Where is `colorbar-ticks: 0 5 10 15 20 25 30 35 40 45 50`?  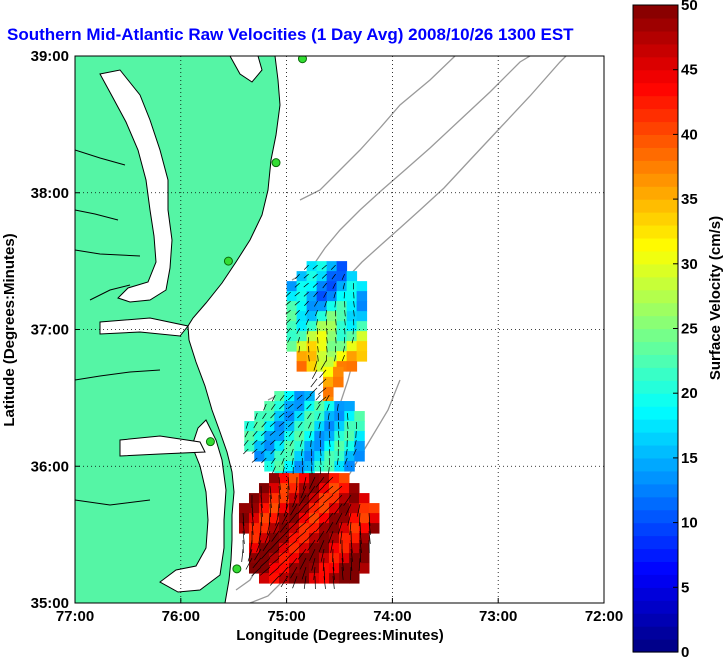 colorbar-ticks: 0 5 10 15 20 25 30 35 40 45 50 is located at coordinates (685, 329).